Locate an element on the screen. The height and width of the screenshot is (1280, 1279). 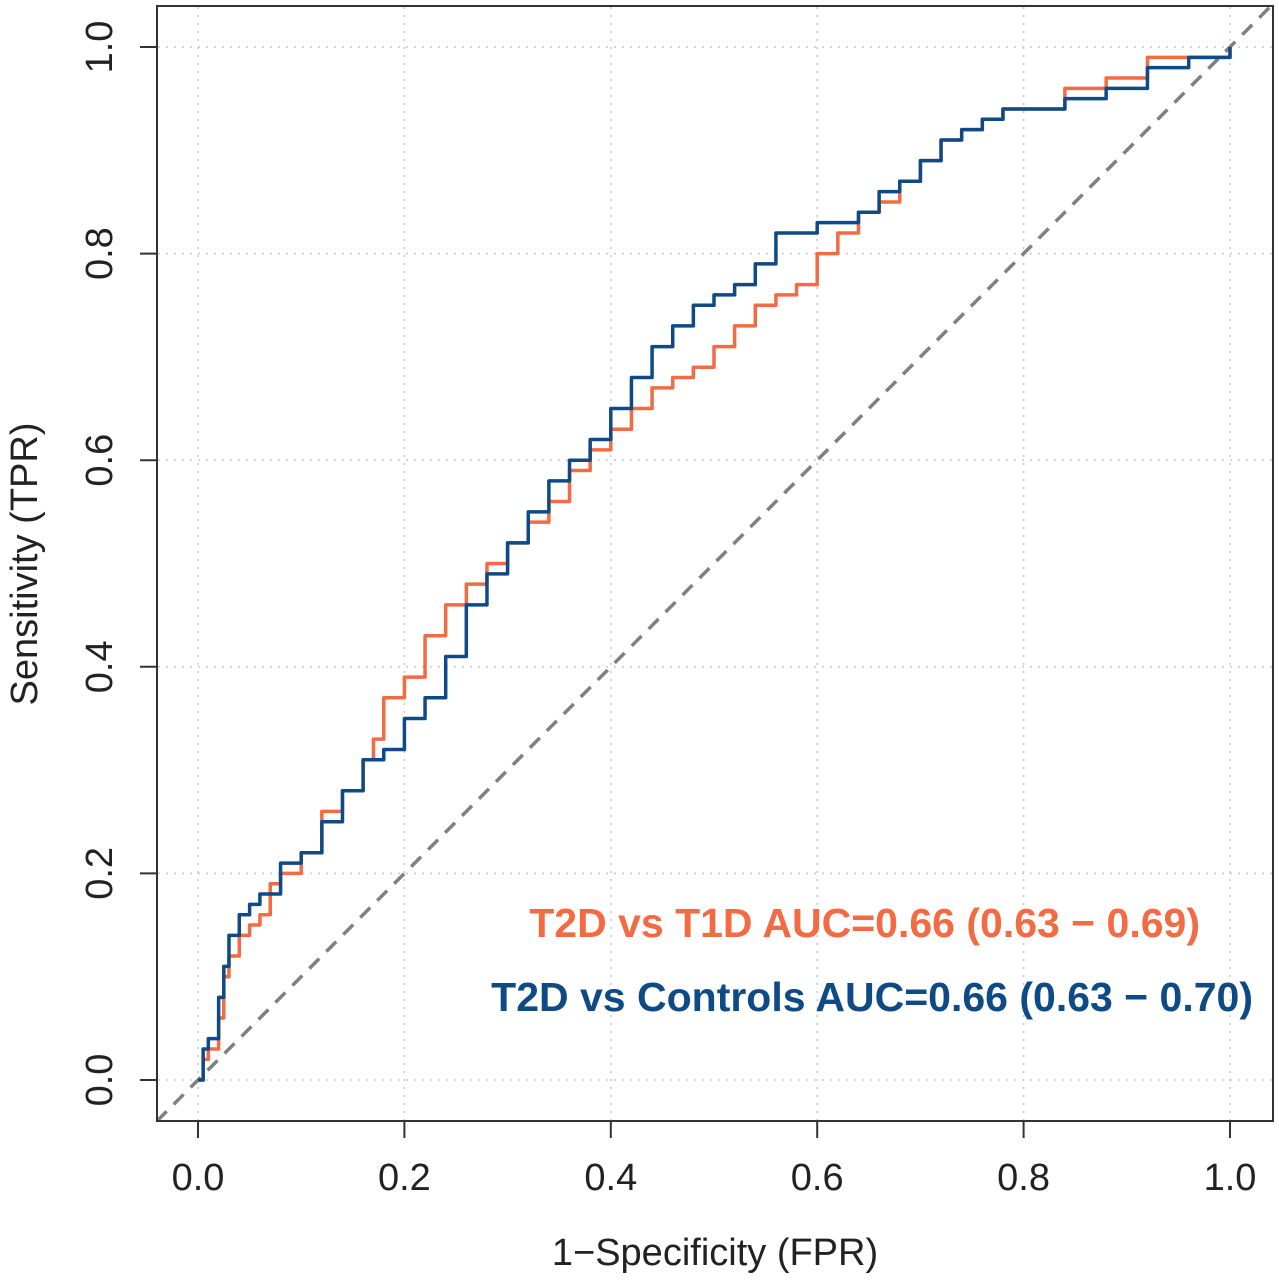
x-axis-label: 1−Specificity (FPR) is located at coordinates (715, 1253).